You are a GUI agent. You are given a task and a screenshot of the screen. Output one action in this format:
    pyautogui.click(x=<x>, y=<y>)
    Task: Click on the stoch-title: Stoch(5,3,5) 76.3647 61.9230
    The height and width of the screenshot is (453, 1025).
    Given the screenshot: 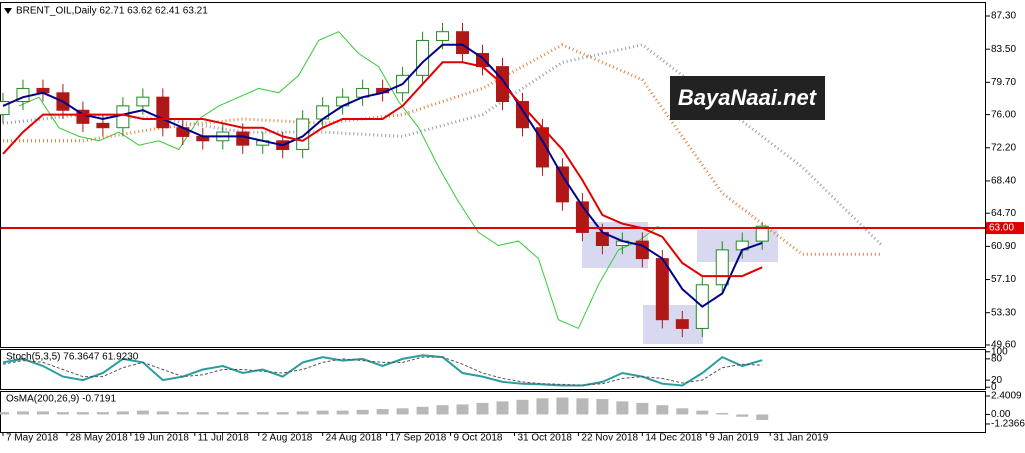 What is the action you would take?
    pyautogui.click(x=72, y=357)
    